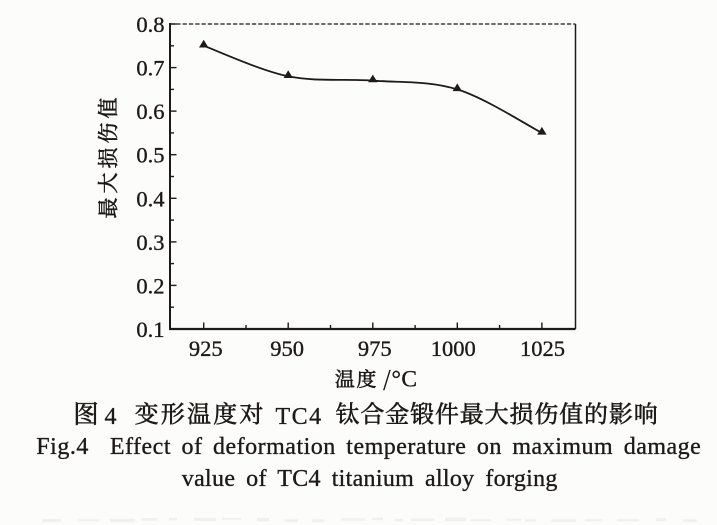  What do you see at coordinates (150, 68) in the screenshot?
I see `svg-text: 0.7` at bounding box center [150, 68].